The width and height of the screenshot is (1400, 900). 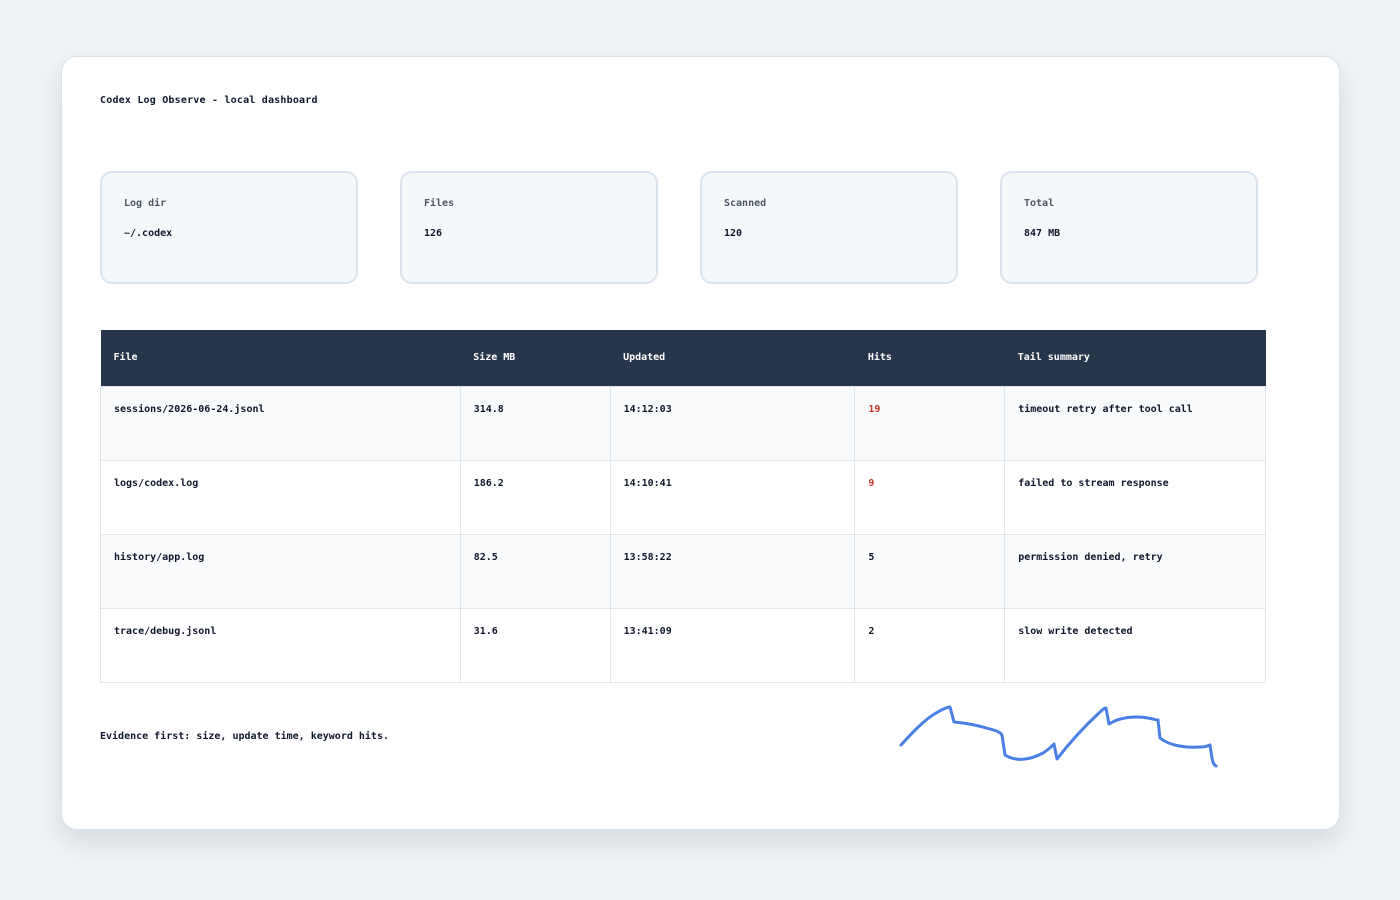 What do you see at coordinates (745, 203) in the screenshot?
I see `stat-card-label: Scanned` at bounding box center [745, 203].